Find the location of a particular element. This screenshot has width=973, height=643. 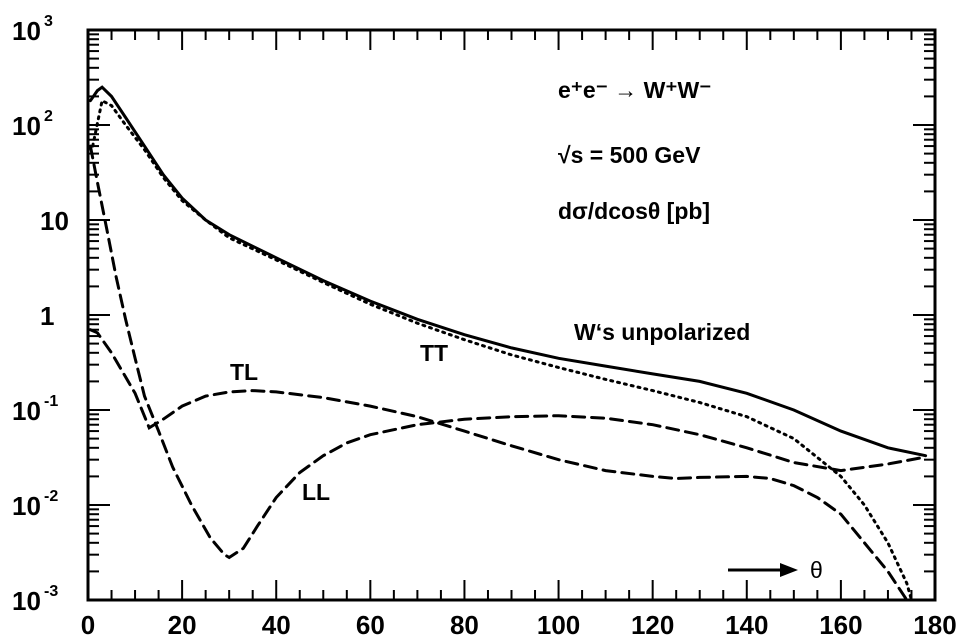

y-tick-label: 10 2 is located at coordinates (32, 124).